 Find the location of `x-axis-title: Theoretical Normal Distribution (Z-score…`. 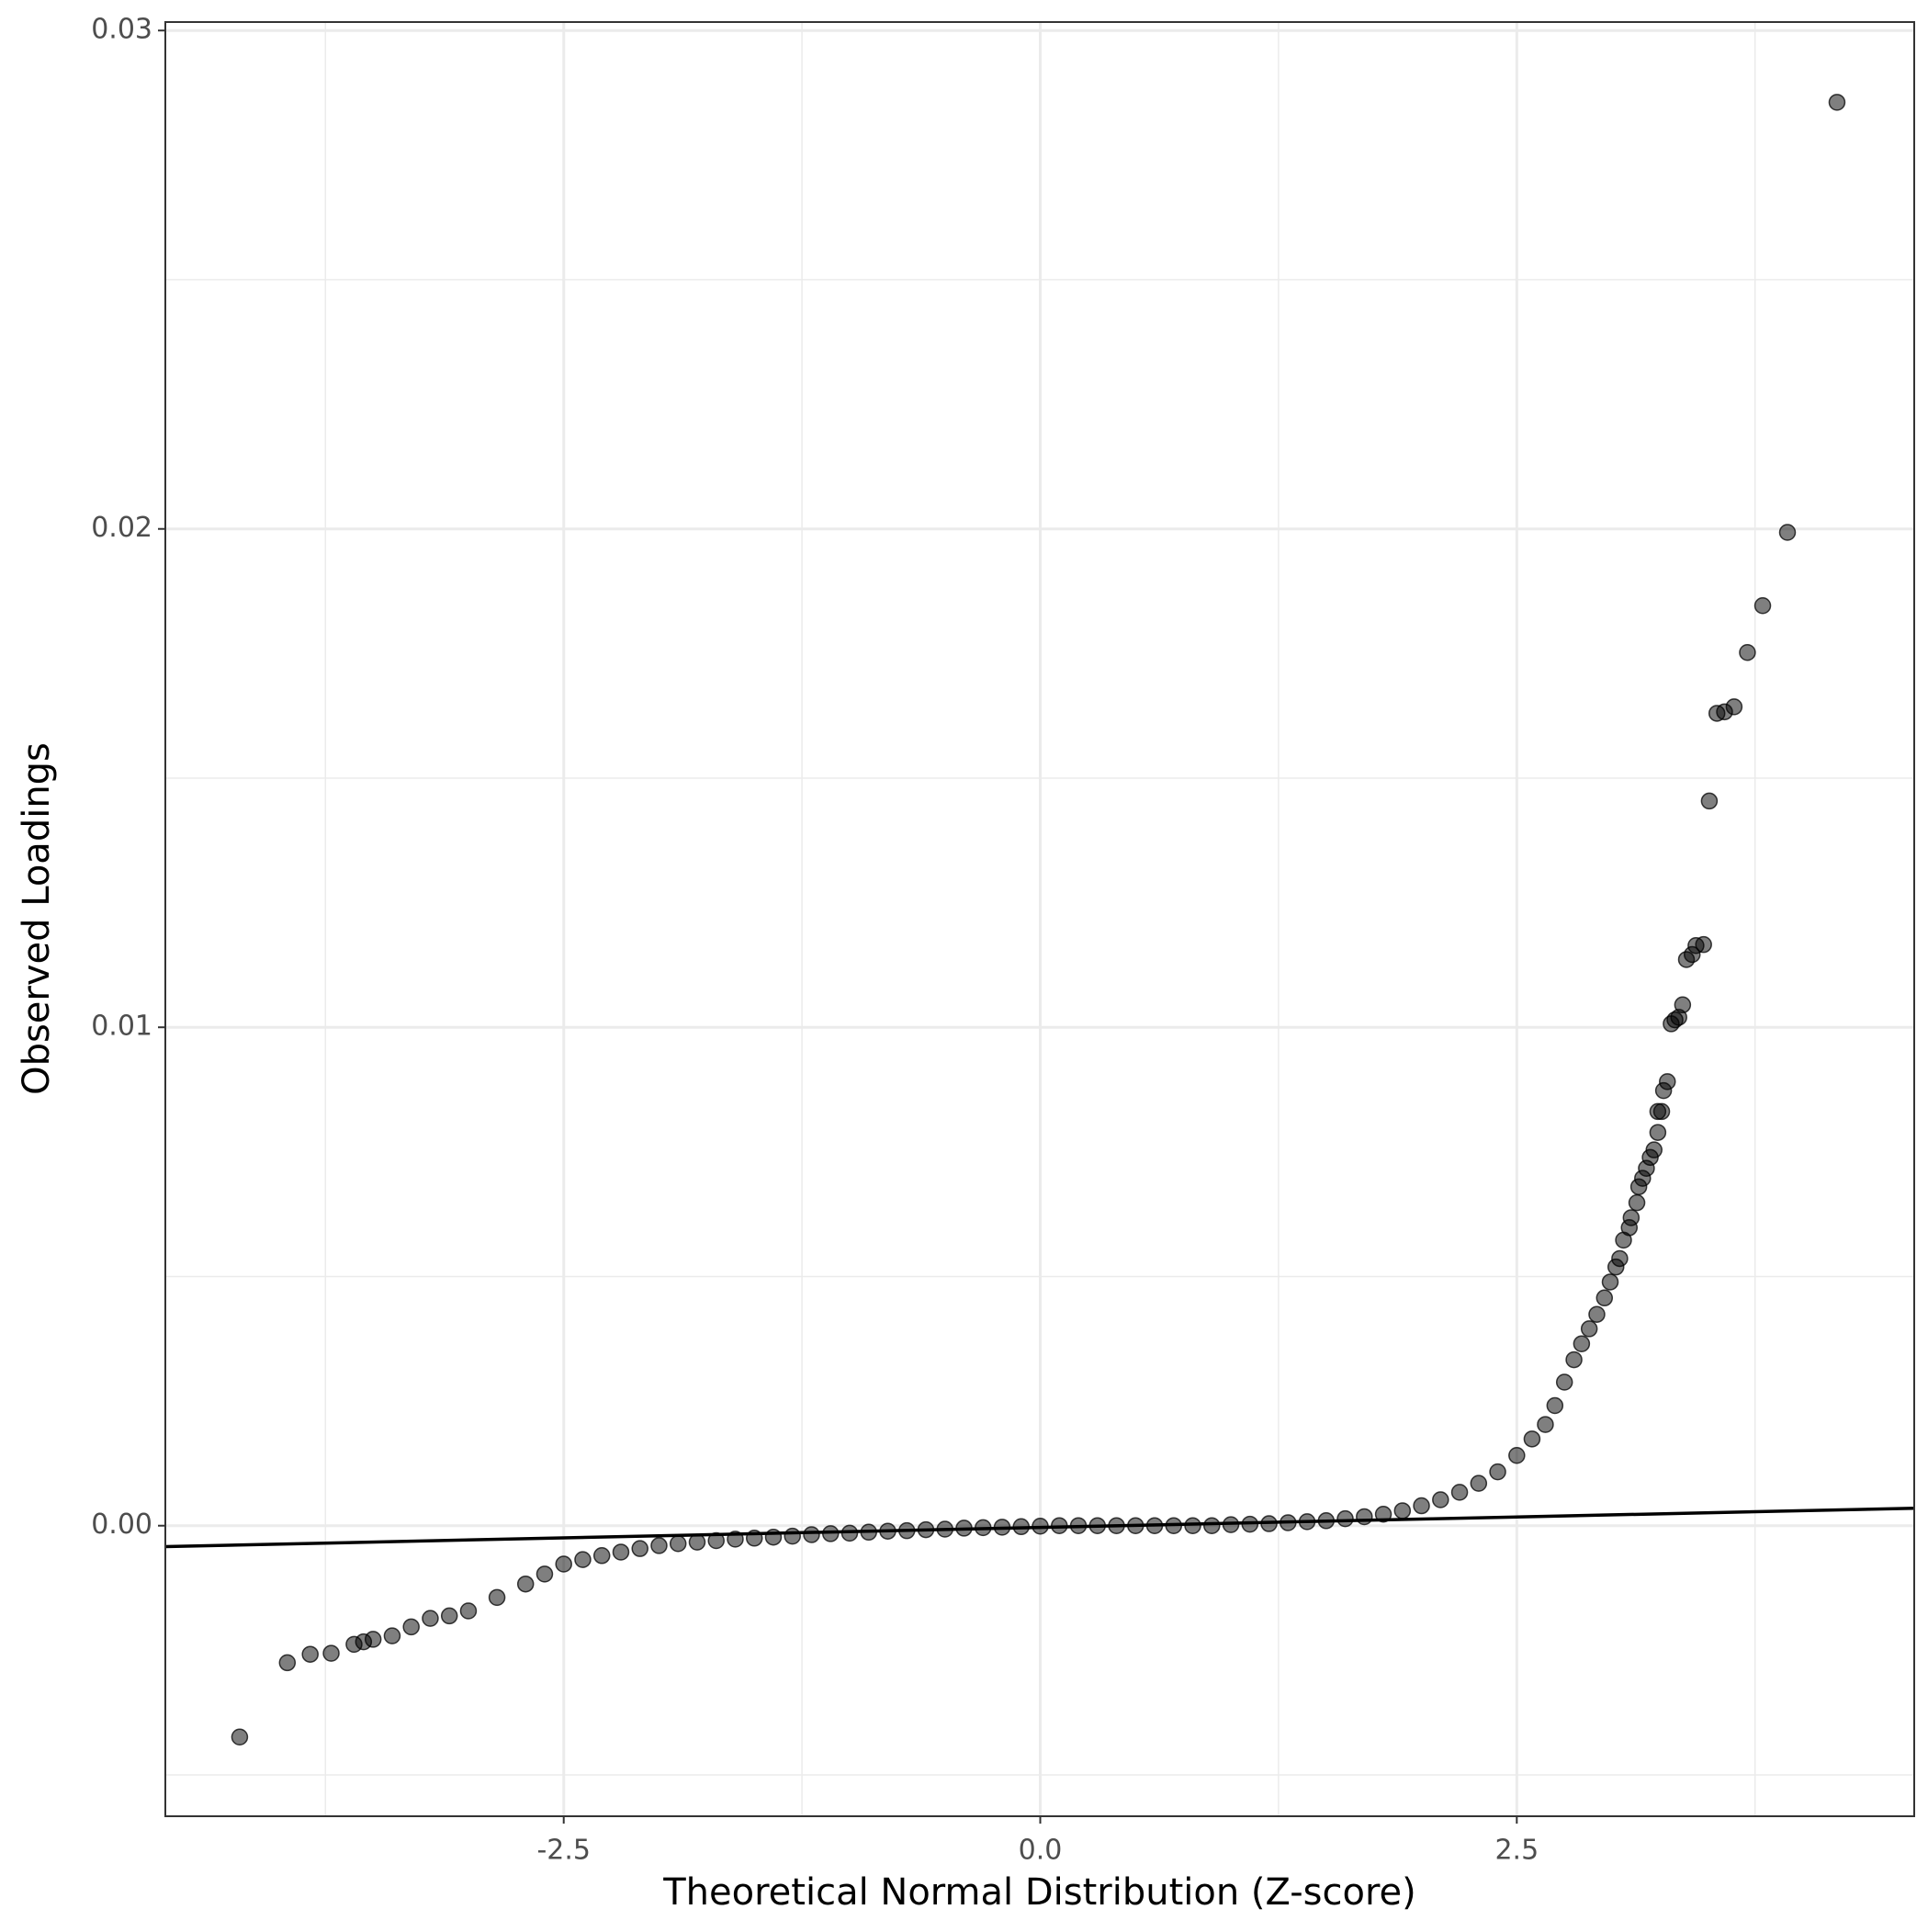

x-axis-title: Theoretical Normal Distribution (Z-score… is located at coordinates (1039, 1892).